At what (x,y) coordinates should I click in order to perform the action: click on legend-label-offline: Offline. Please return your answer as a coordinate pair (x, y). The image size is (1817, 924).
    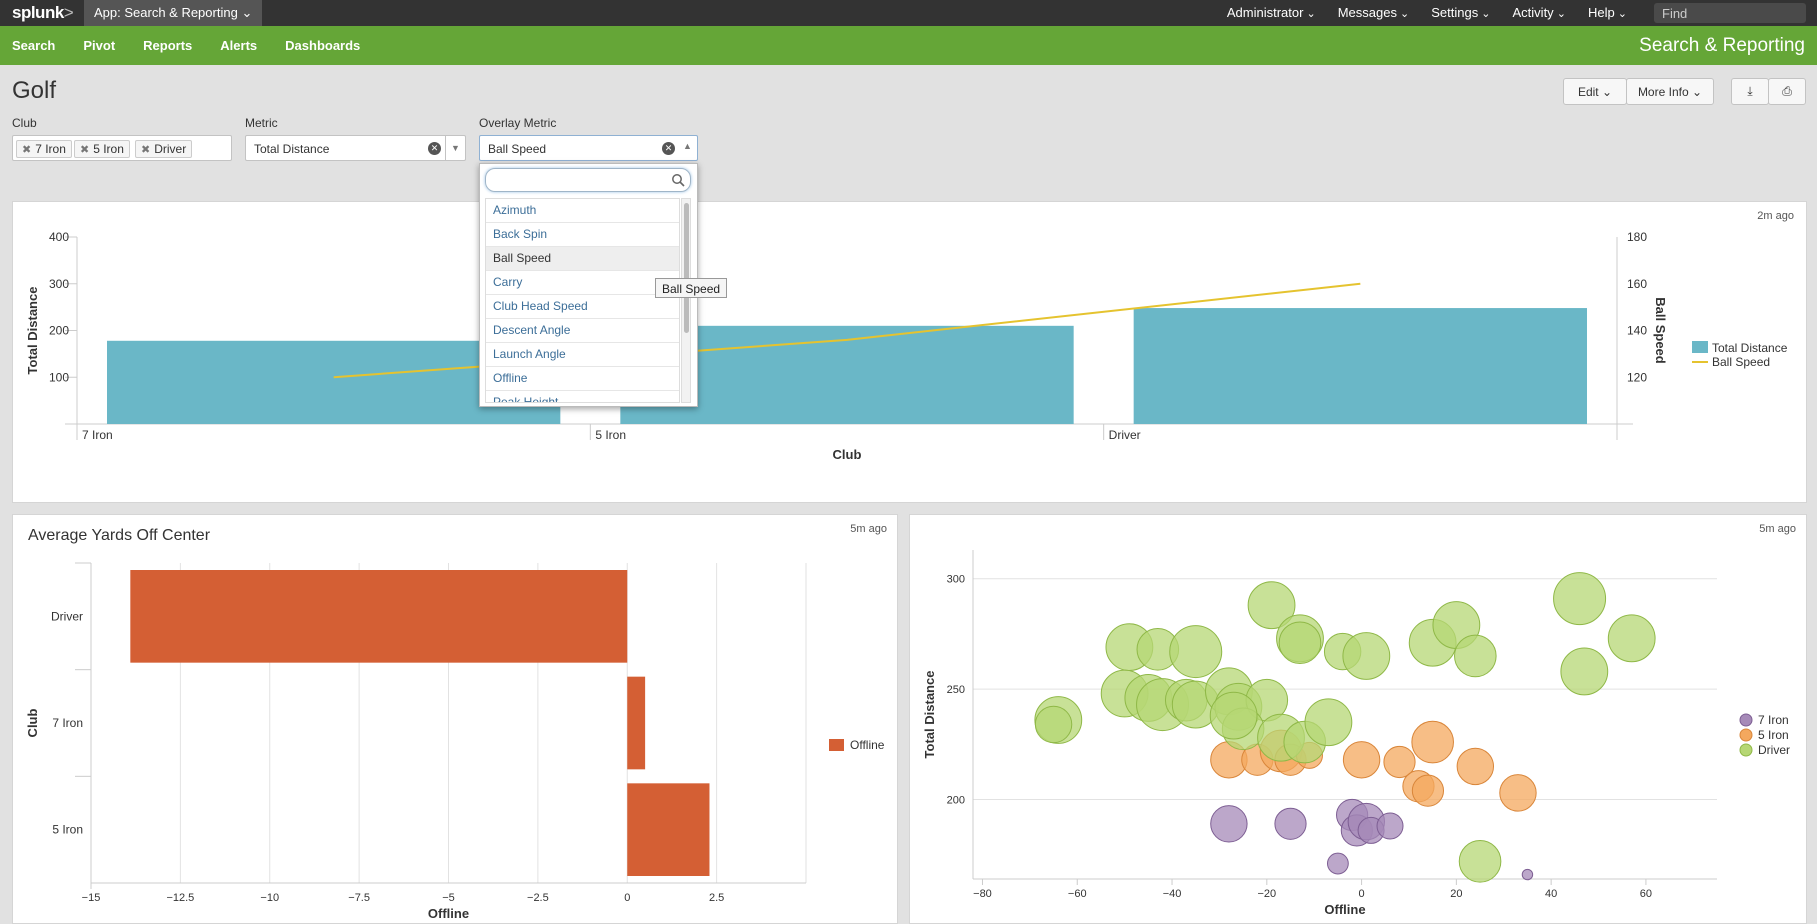
    Looking at the image, I should click on (867, 745).